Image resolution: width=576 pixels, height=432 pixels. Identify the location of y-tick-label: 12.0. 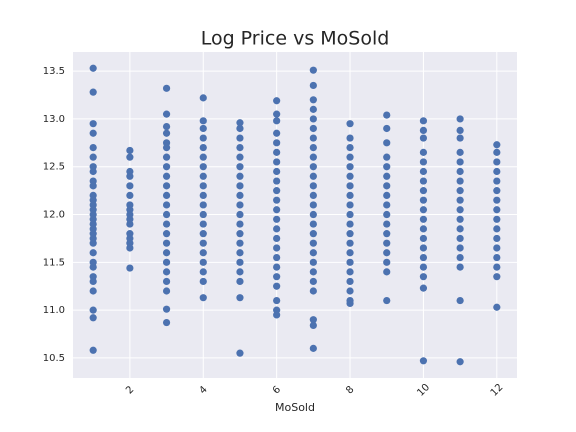
(54, 215).